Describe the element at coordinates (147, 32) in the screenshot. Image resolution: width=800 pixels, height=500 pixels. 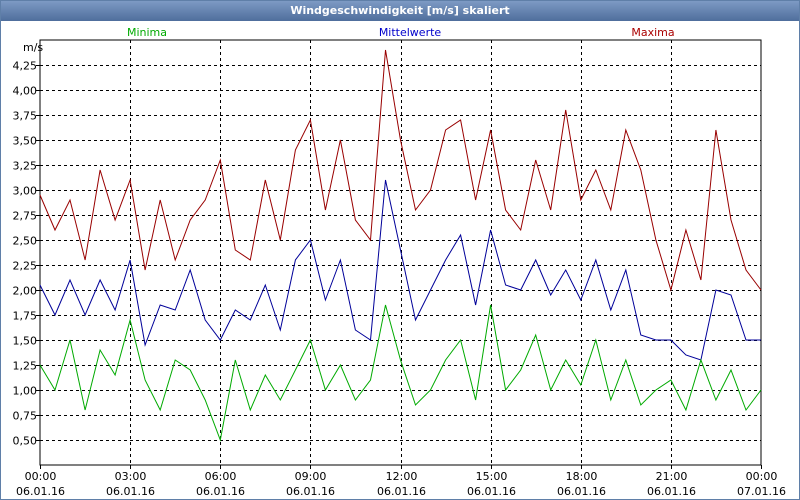
I see `legend-minima: Minima` at that location.